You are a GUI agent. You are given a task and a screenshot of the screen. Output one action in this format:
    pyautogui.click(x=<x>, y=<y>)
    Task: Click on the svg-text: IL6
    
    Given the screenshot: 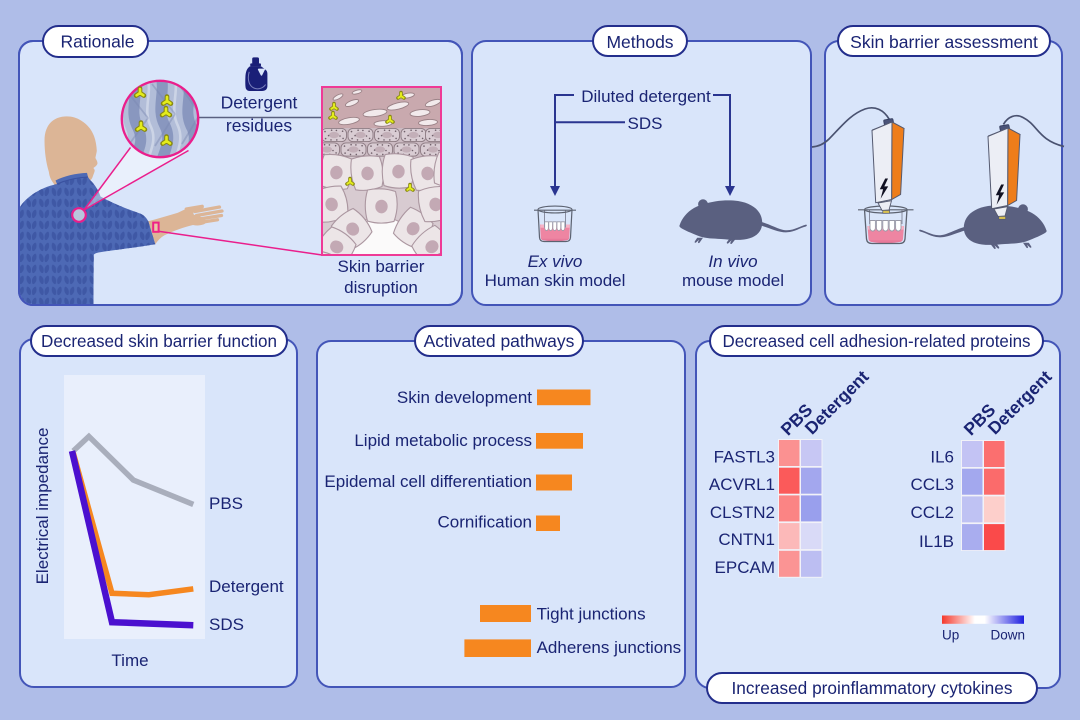 What is the action you would take?
    pyautogui.click(x=942, y=457)
    